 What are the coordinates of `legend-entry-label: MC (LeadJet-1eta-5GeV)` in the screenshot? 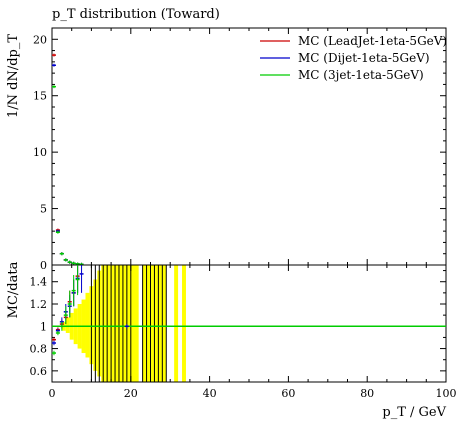 It's located at (372, 41).